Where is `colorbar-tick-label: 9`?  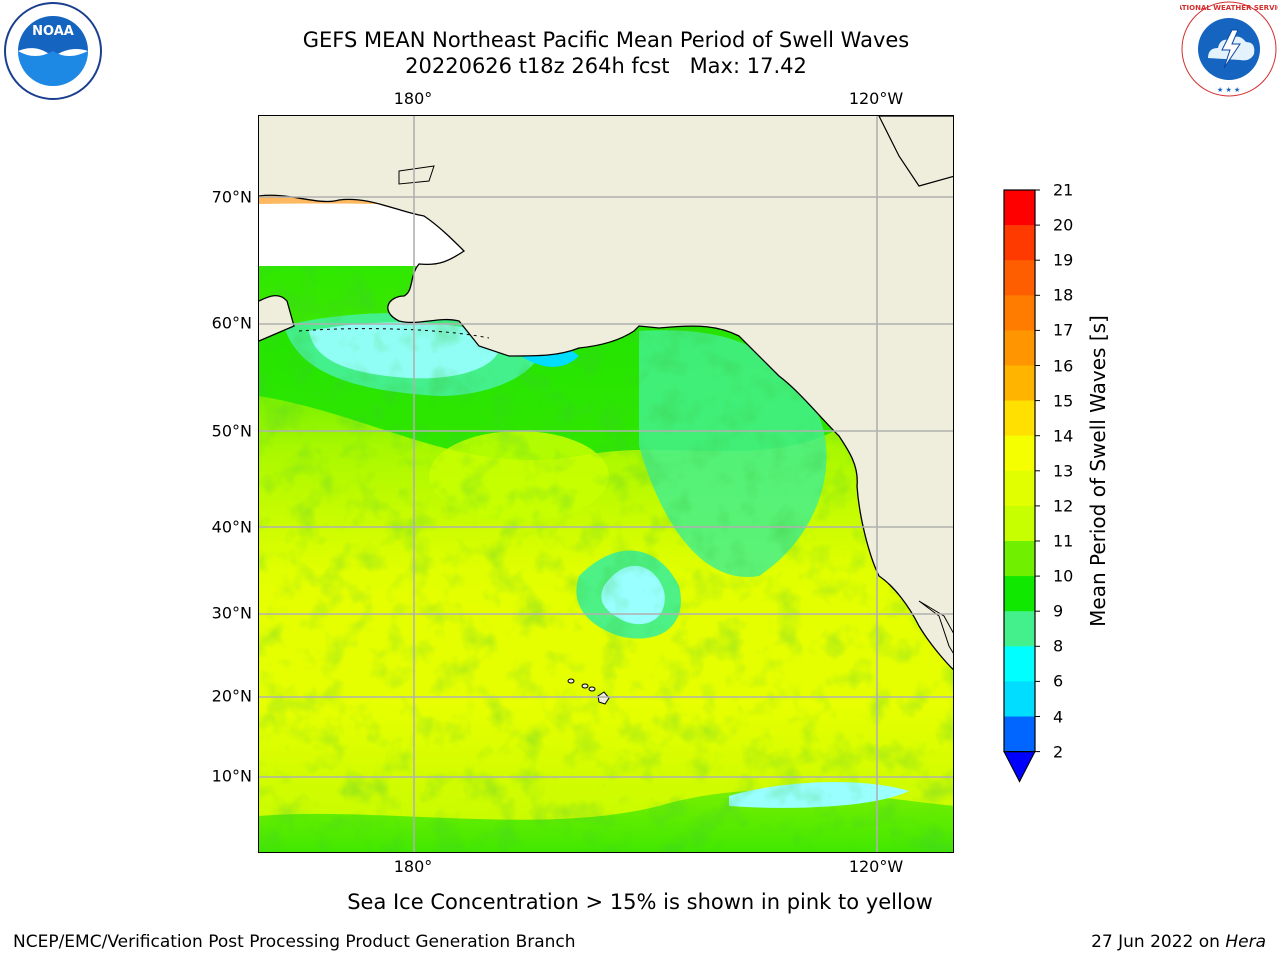
colorbar-tick-label: 9 is located at coordinates (1058, 611).